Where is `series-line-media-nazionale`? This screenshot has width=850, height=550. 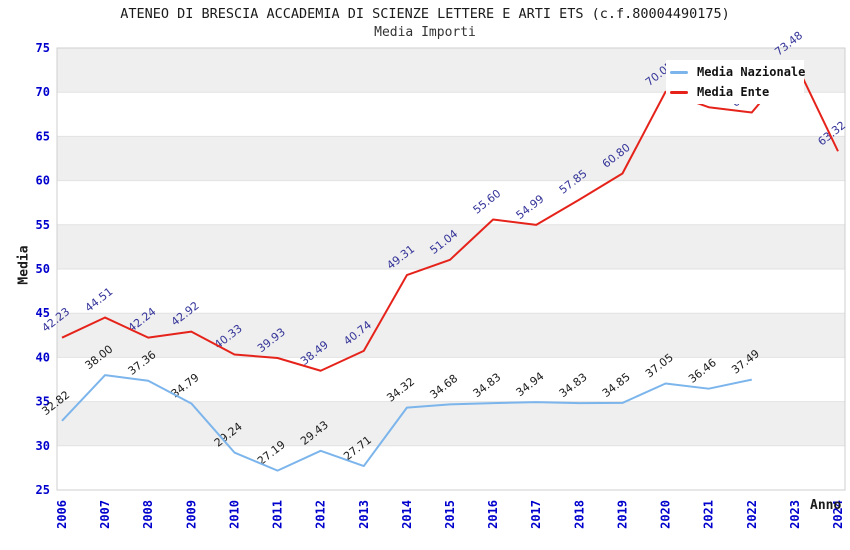 series-line-media-nazionale is located at coordinates (406, 423).